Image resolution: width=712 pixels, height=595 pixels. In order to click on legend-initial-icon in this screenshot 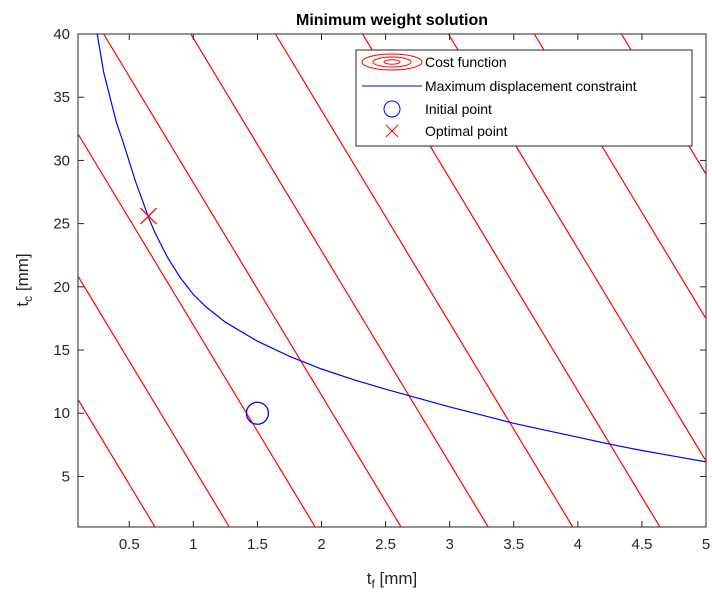, I will do `click(392, 109)`.